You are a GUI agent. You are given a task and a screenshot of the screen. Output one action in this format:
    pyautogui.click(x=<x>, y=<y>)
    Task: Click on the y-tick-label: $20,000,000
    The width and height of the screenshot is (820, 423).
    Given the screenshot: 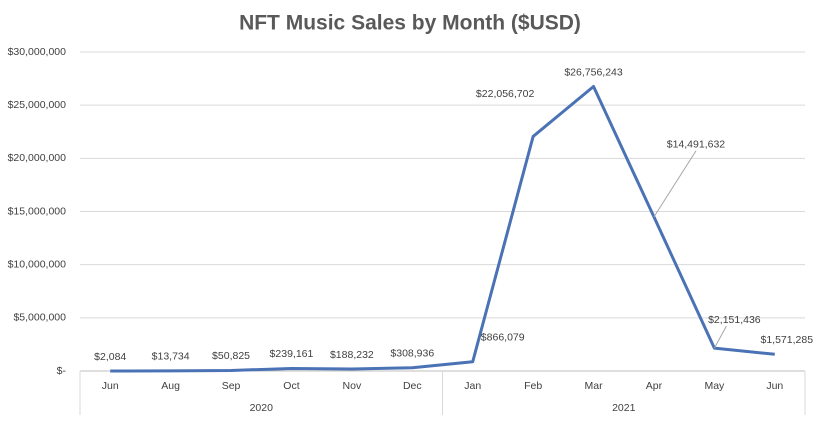 What is the action you would take?
    pyautogui.click(x=37, y=158)
    